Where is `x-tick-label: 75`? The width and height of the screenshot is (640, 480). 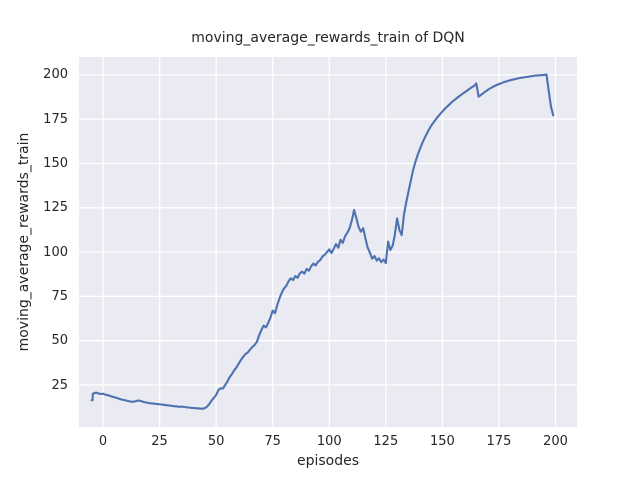 x-tick-label: 75 is located at coordinates (272, 441).